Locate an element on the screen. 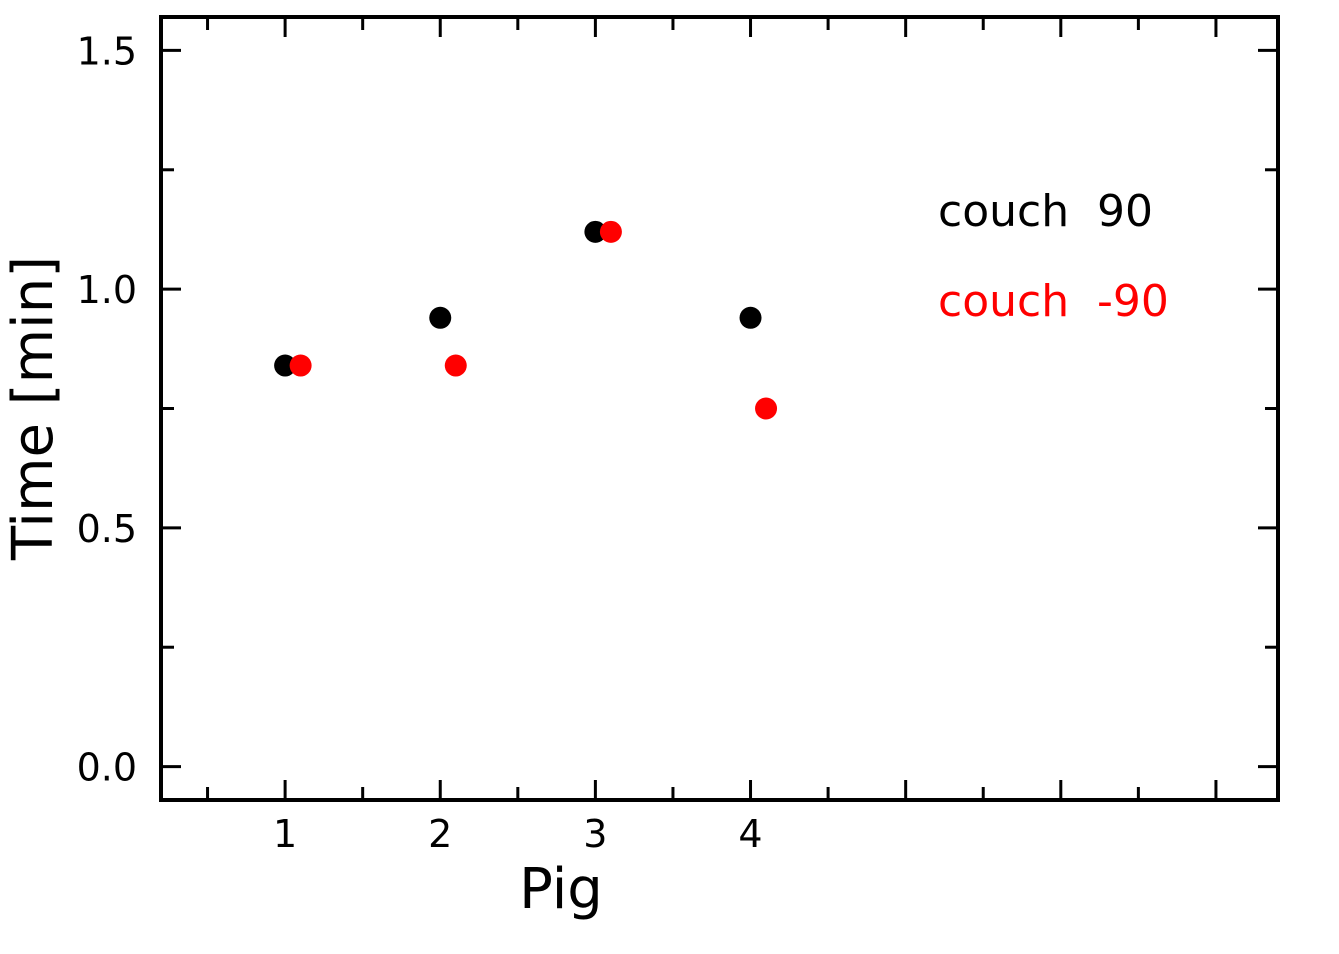 The height and width of the screenshot is (954, 1339). y-tick-labels: 0.0 0.5 1.0 1.5 is located at coordinates (107, 409).